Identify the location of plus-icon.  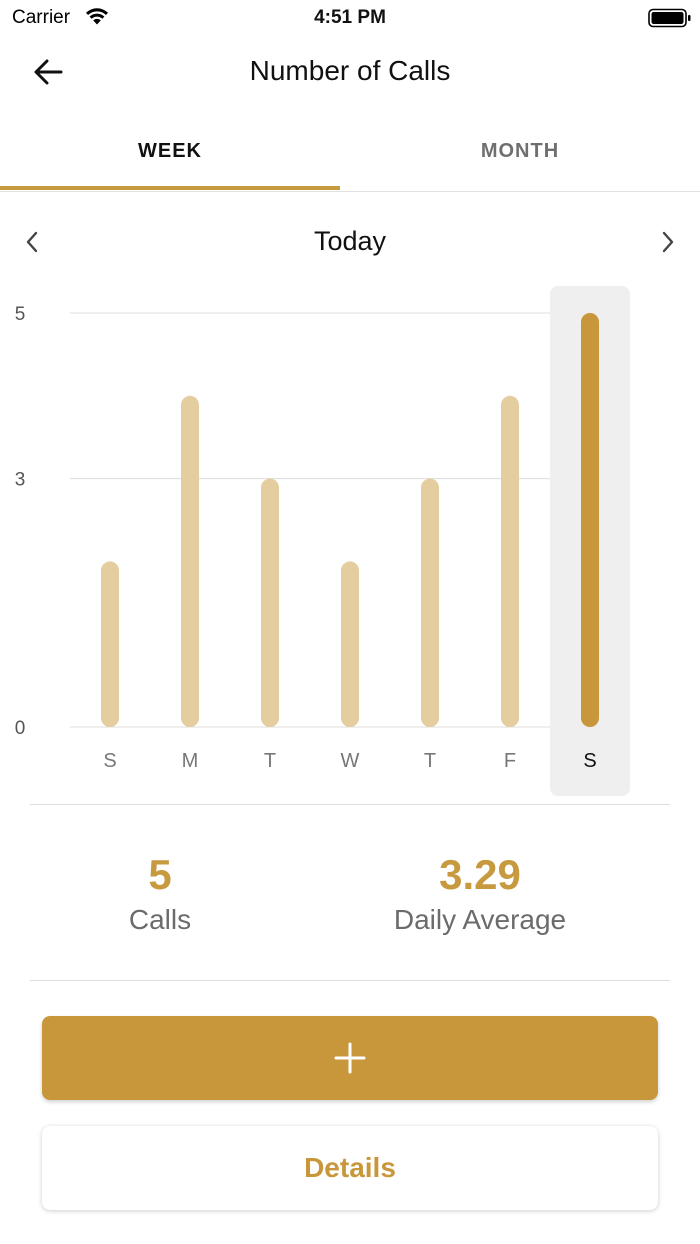
(350, 1058).